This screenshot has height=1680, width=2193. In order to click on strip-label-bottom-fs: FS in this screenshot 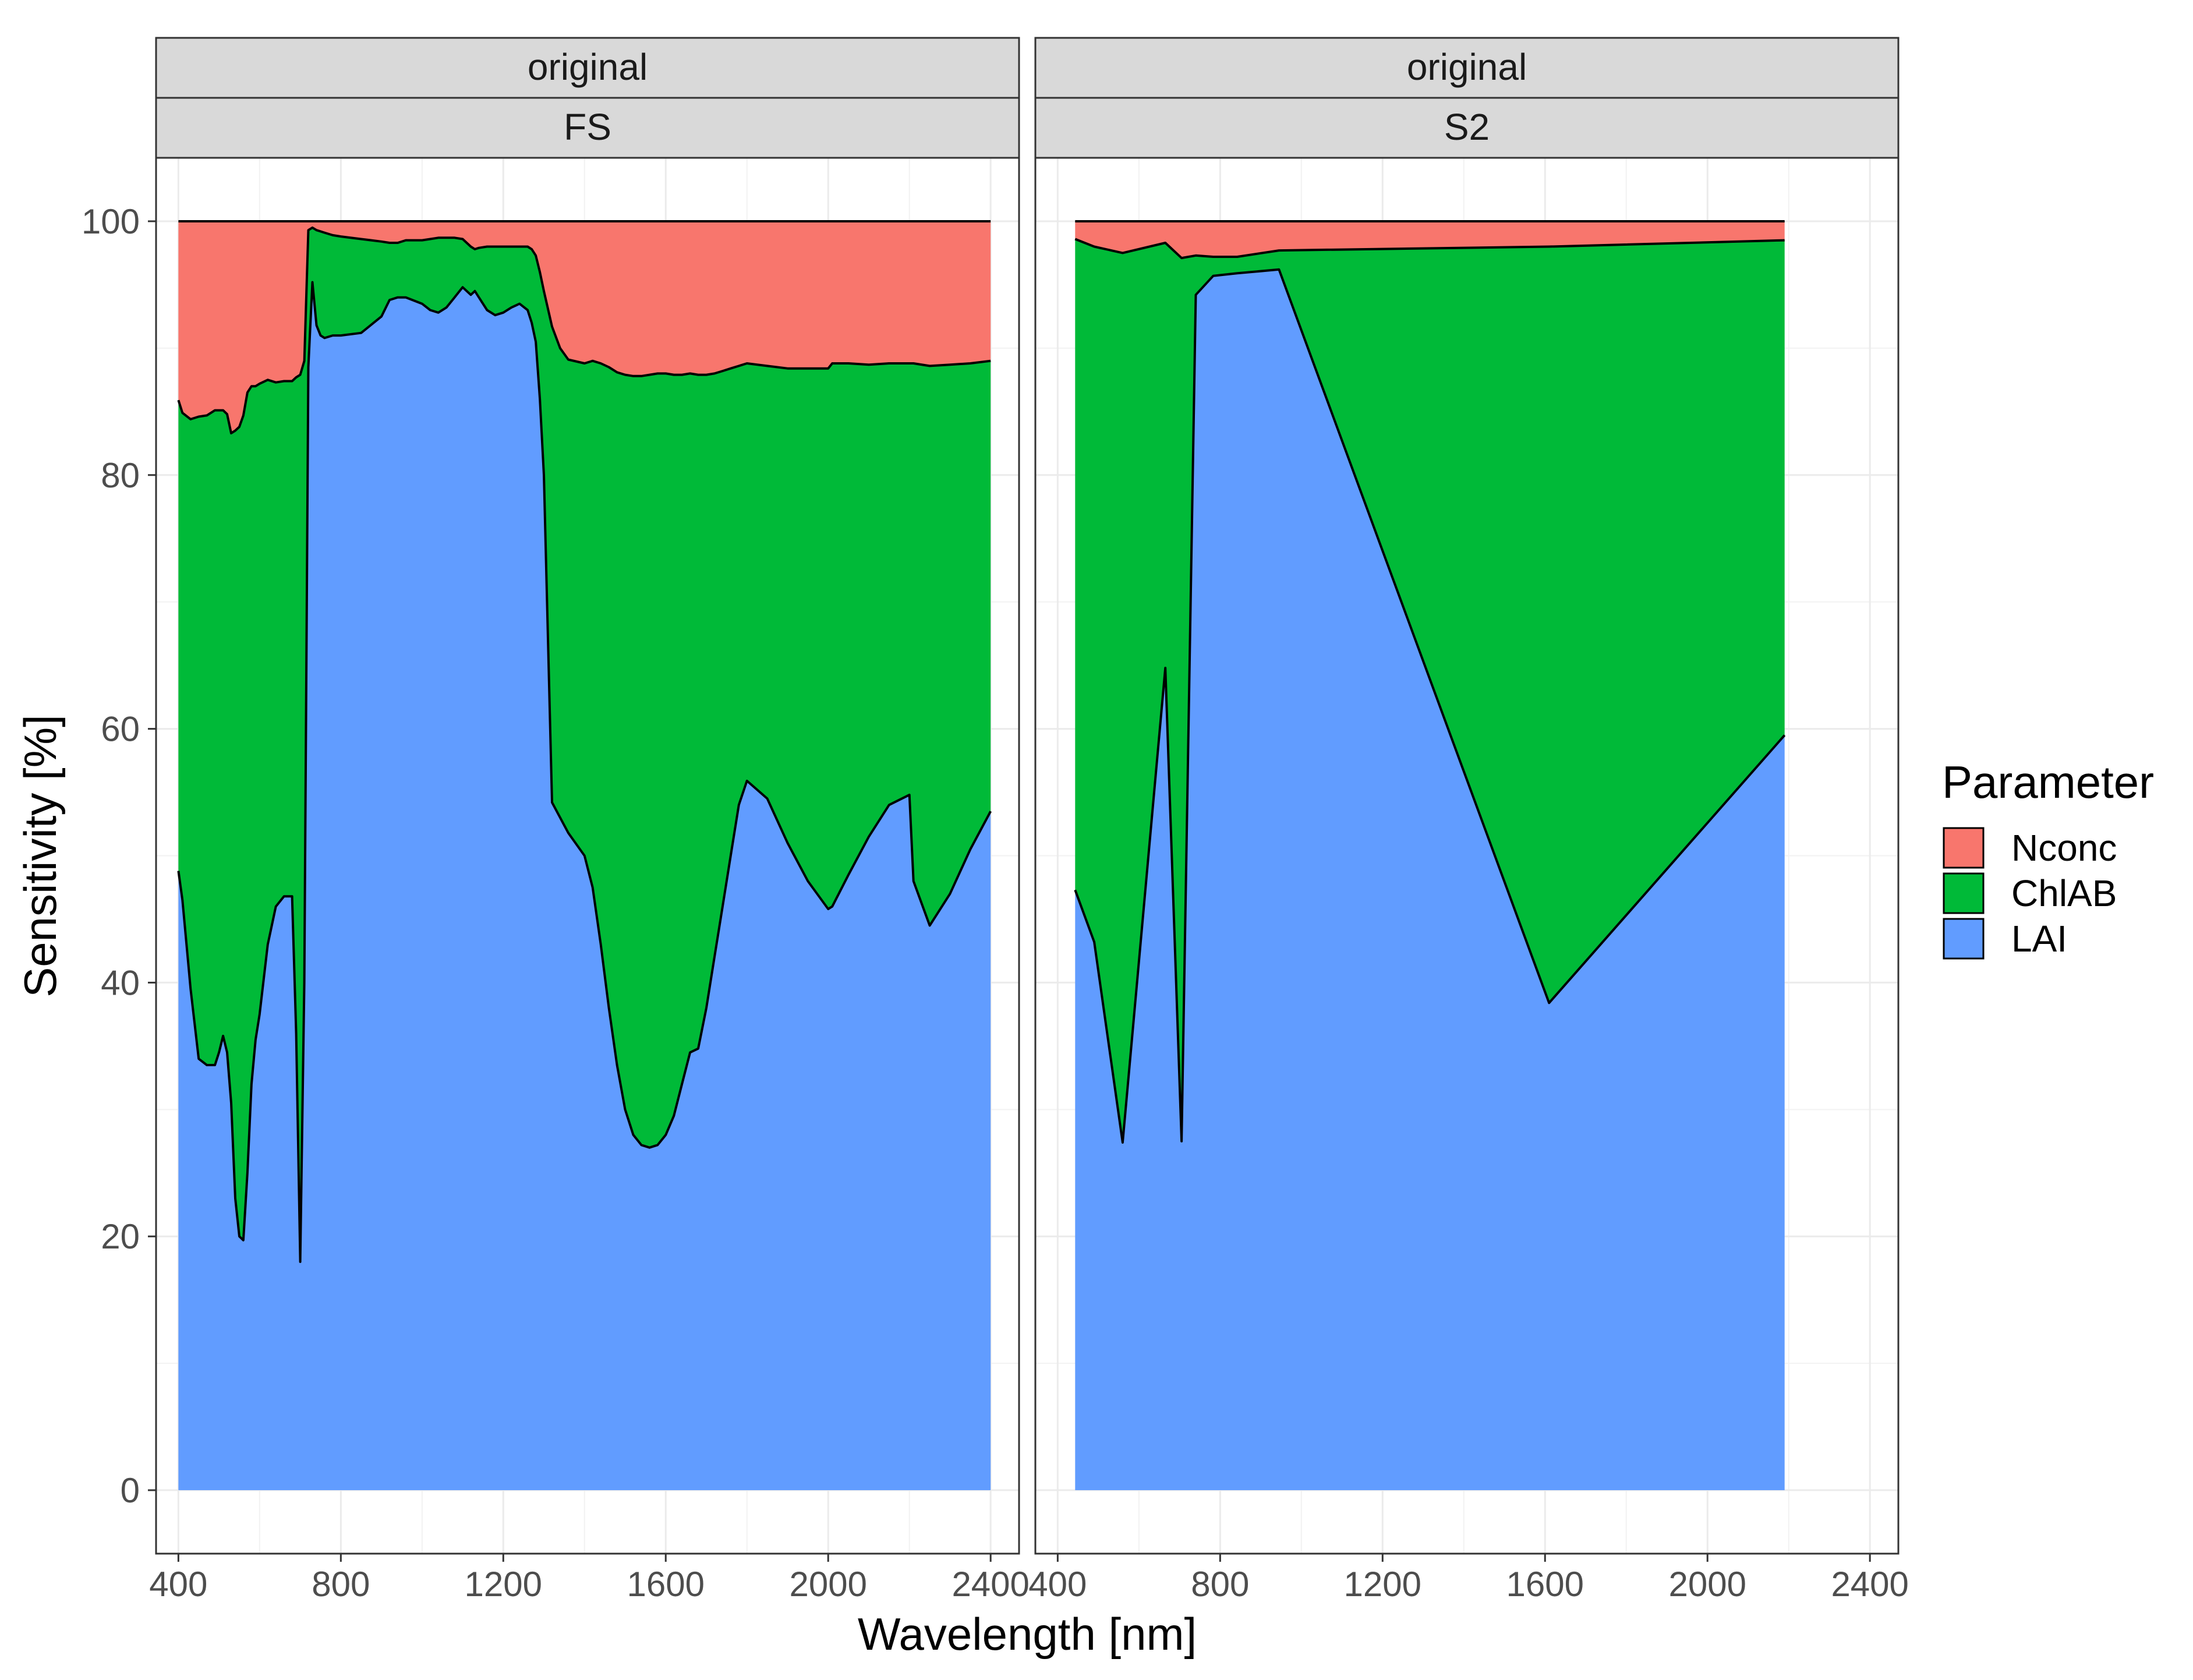, I will do `click(587, 127)`.